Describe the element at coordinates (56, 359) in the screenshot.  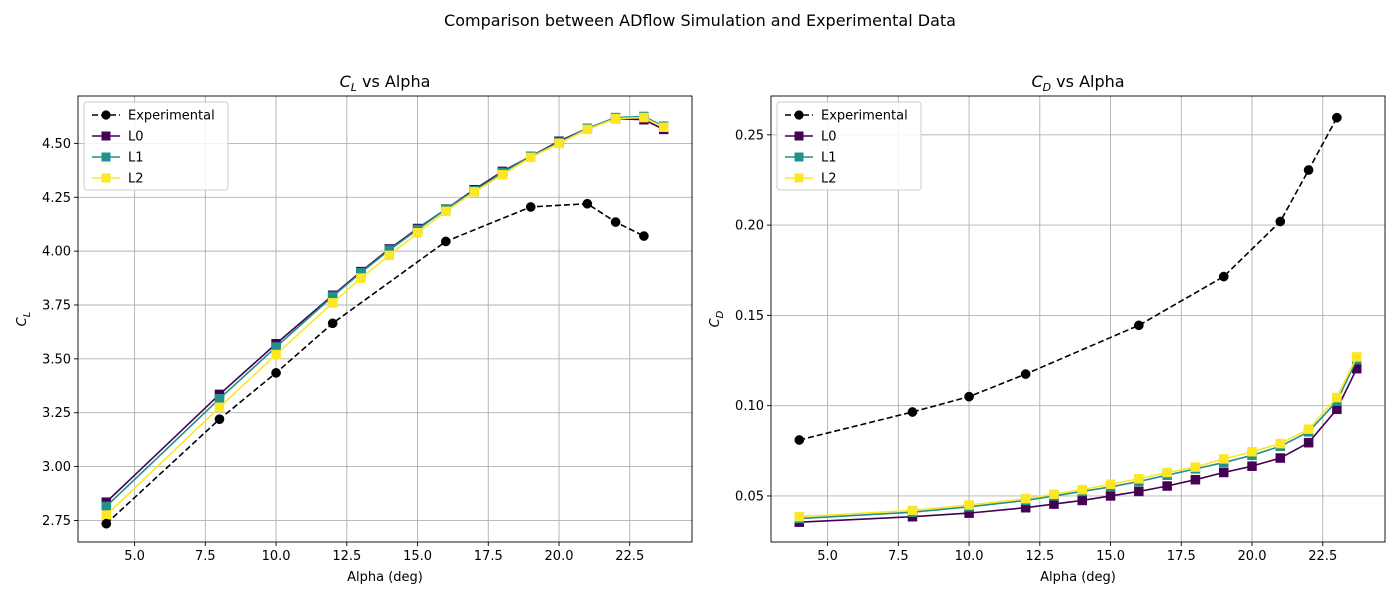
I see `cl-ytick-label: 3.50` at that location.